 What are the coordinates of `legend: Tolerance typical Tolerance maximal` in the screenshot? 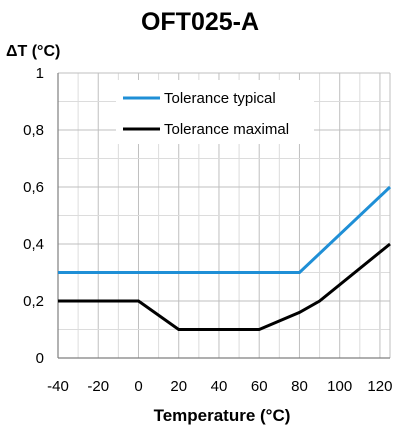 It's located at (215, 112).